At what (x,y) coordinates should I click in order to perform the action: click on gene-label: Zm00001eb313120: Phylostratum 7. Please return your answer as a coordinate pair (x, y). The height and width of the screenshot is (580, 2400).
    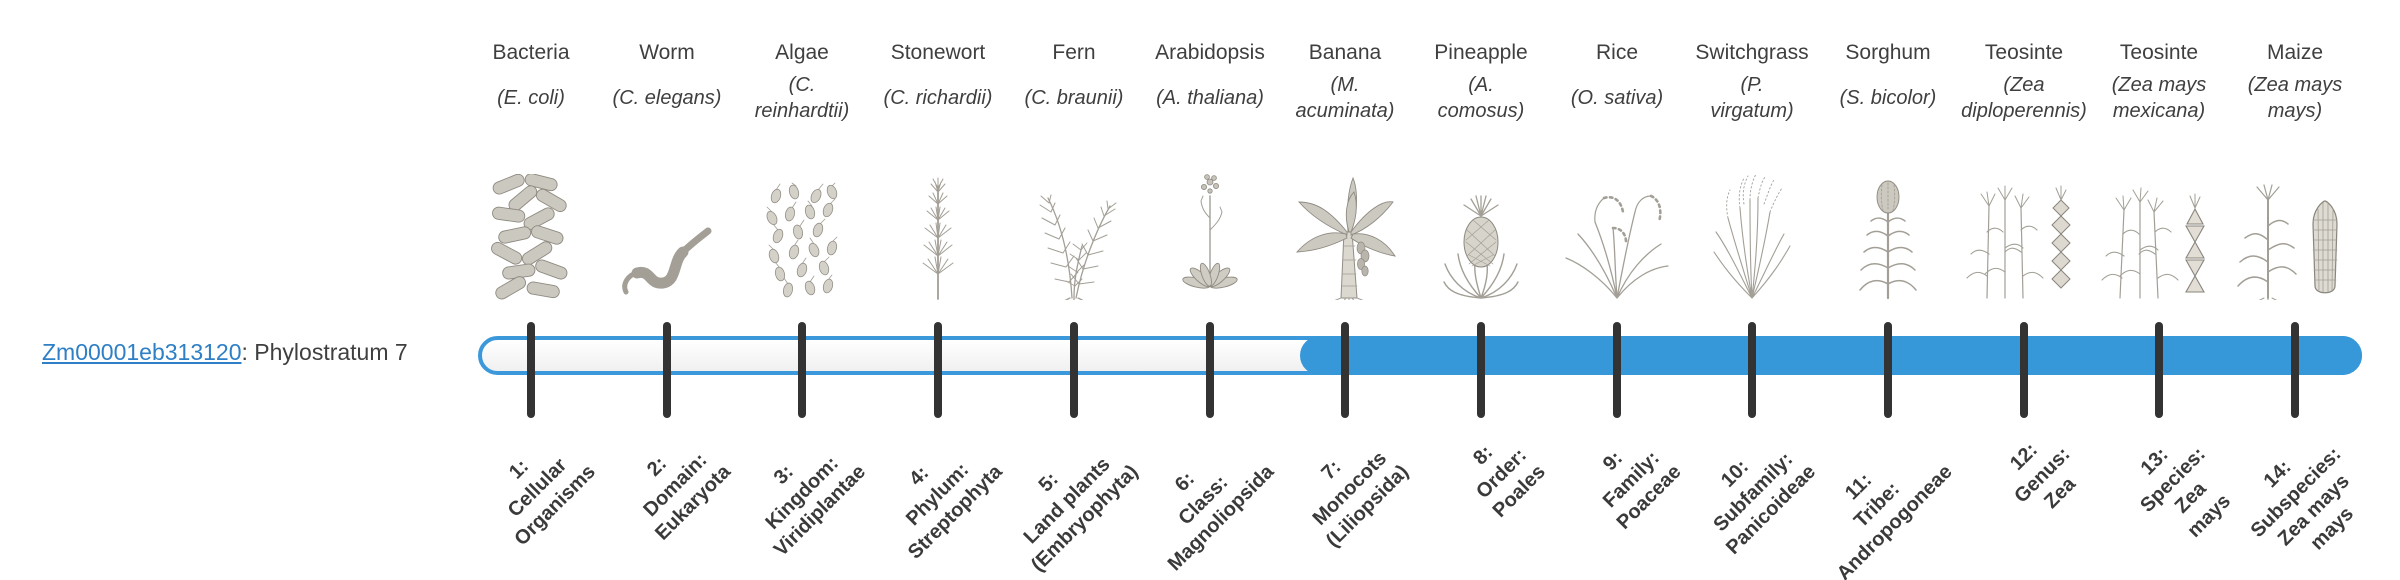
    Looking at the image, I should click on (225, 352).